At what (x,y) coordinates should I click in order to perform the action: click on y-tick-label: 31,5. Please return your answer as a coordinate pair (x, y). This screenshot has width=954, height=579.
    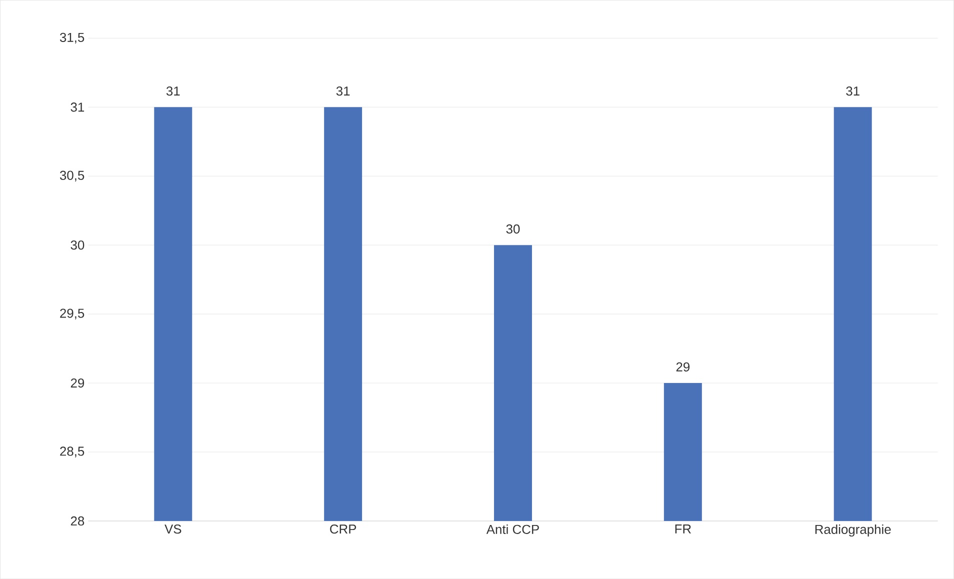
    Looking at the image, I should click on (72, 38).